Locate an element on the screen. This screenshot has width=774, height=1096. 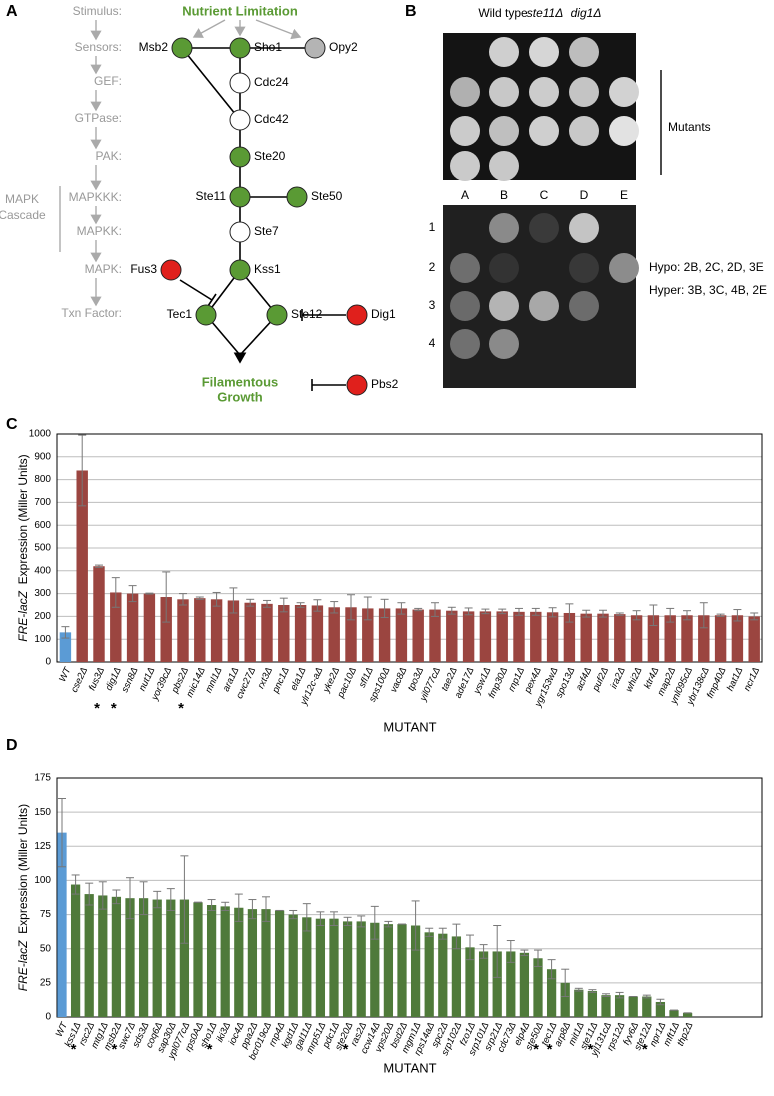
column-label: B is located at coordinates (504, 195).